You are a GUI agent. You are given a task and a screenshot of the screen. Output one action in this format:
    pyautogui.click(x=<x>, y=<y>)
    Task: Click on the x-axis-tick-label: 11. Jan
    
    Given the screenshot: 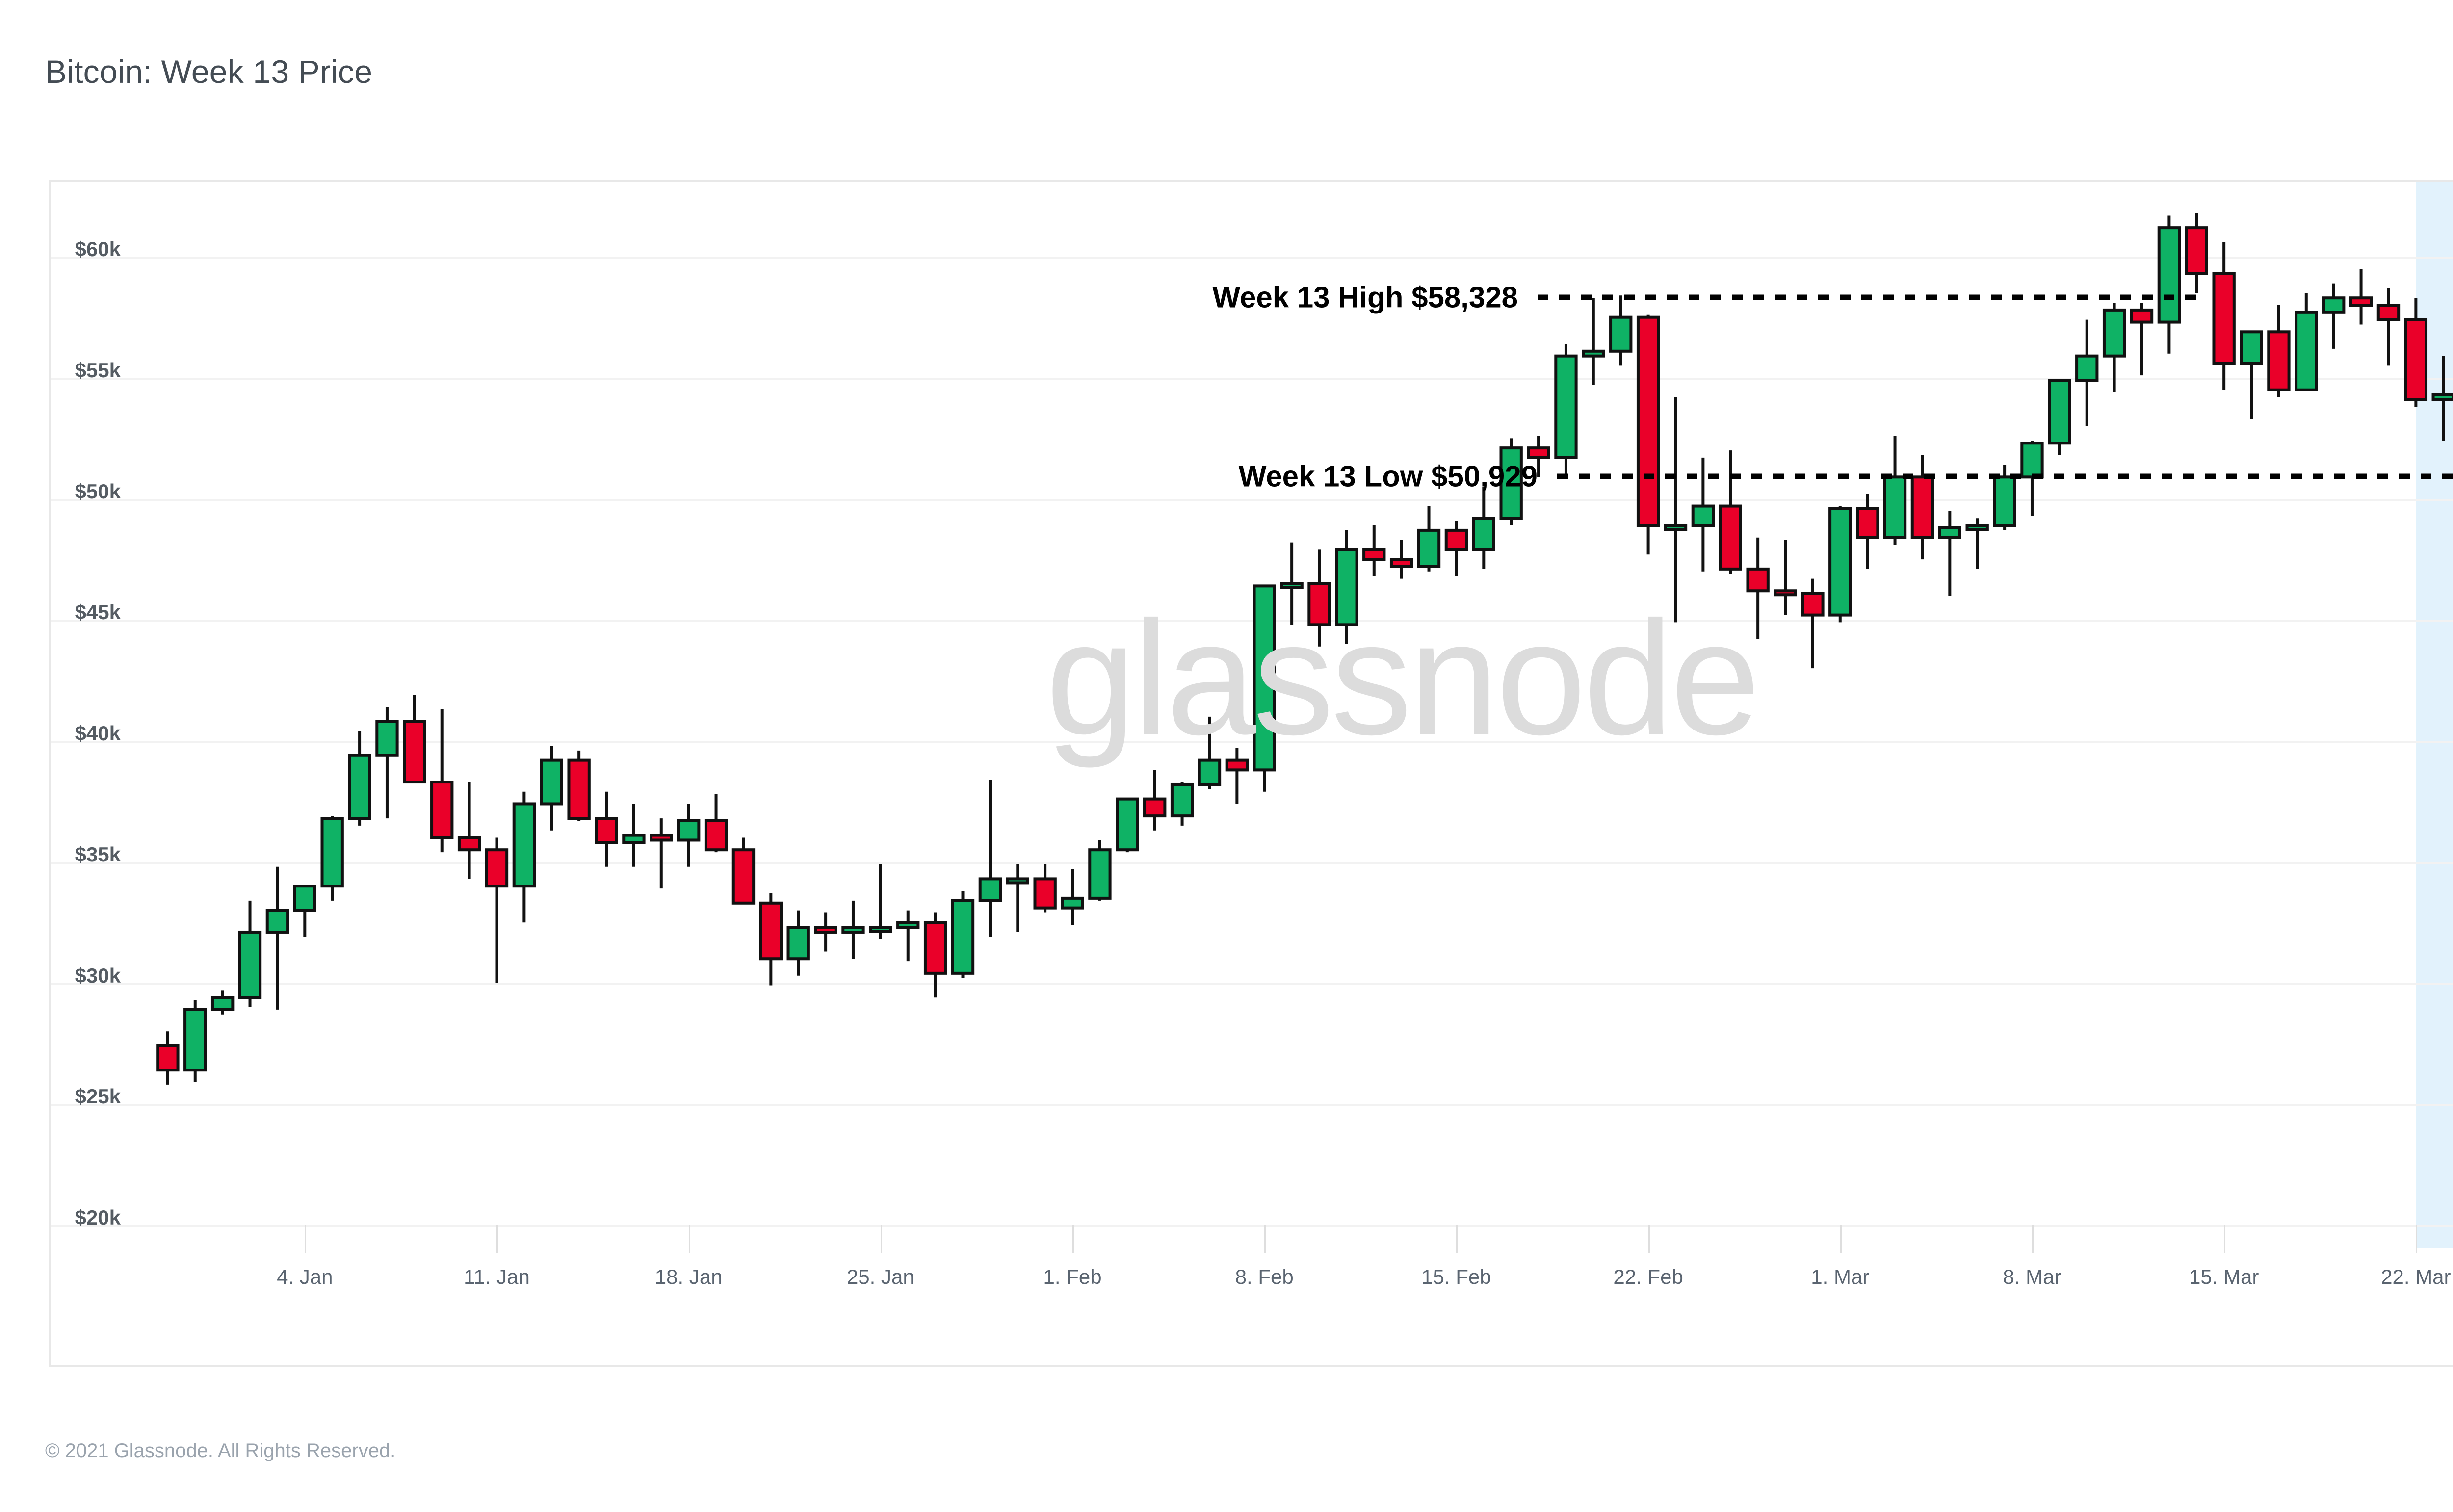 What is the action you would take?
    pyautogui.click(x=497, y=1276)
    